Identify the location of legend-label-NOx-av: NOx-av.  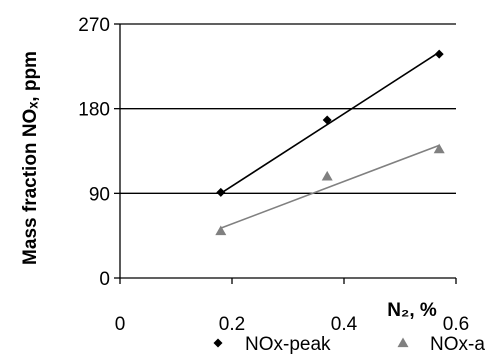
(457, 344).